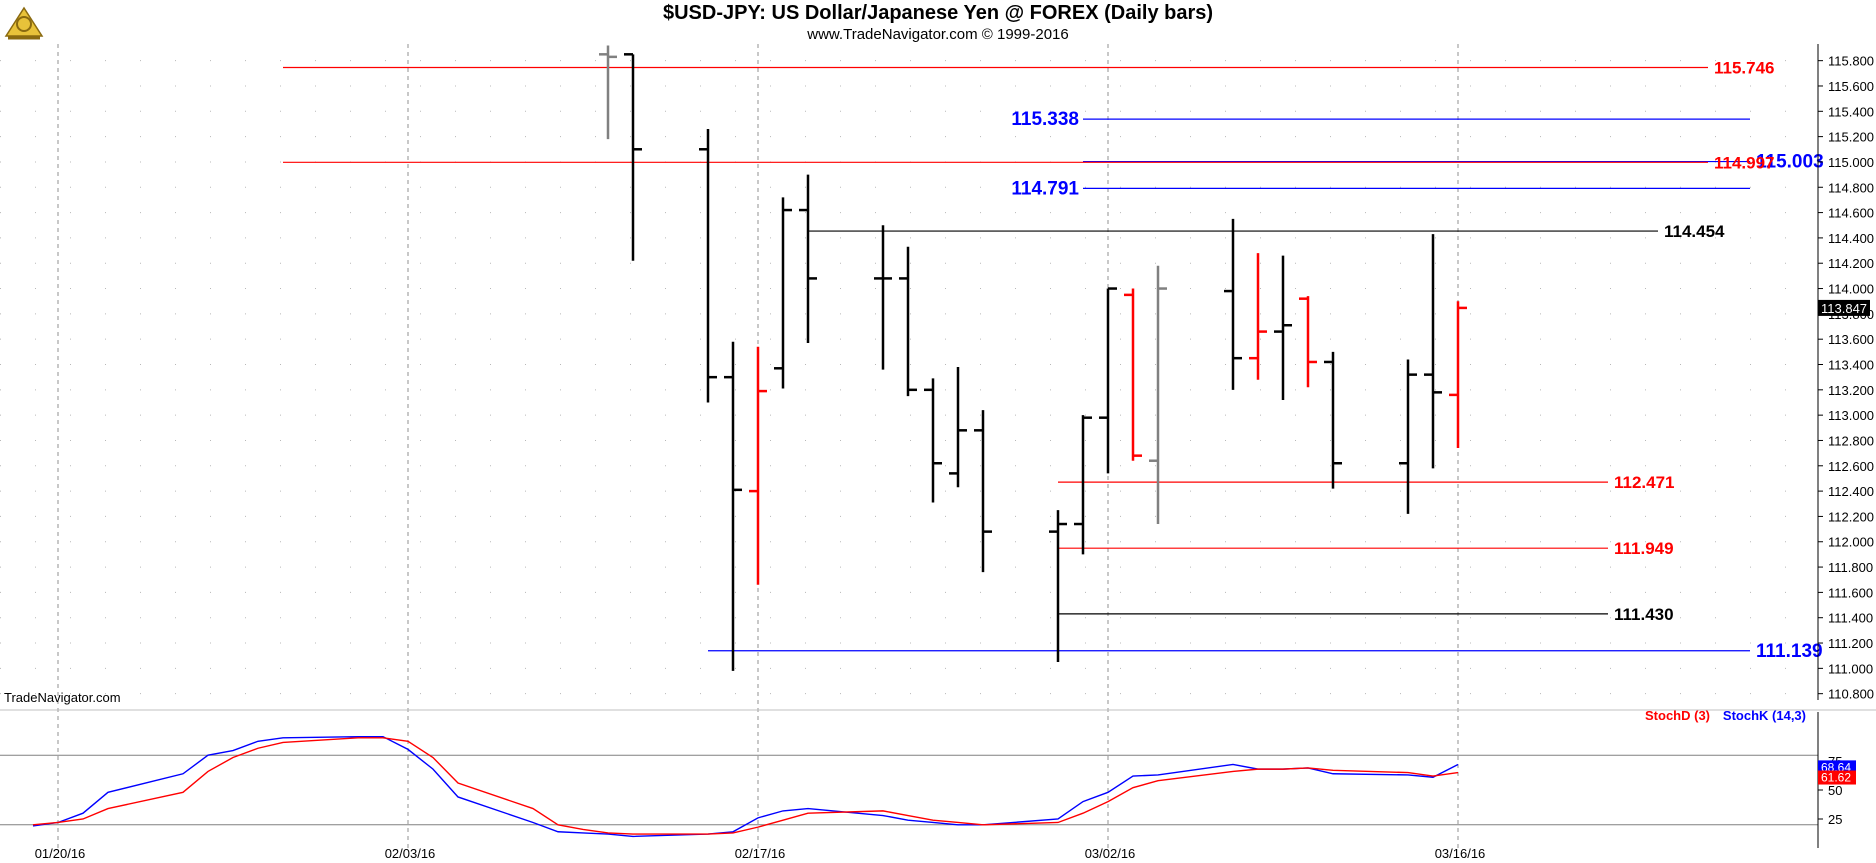 The height and width of the screenshot is (863, 1876). Describe the element at coordinates (1694, 231) in the screenshot. I see `level-label: 114.454` at that location.